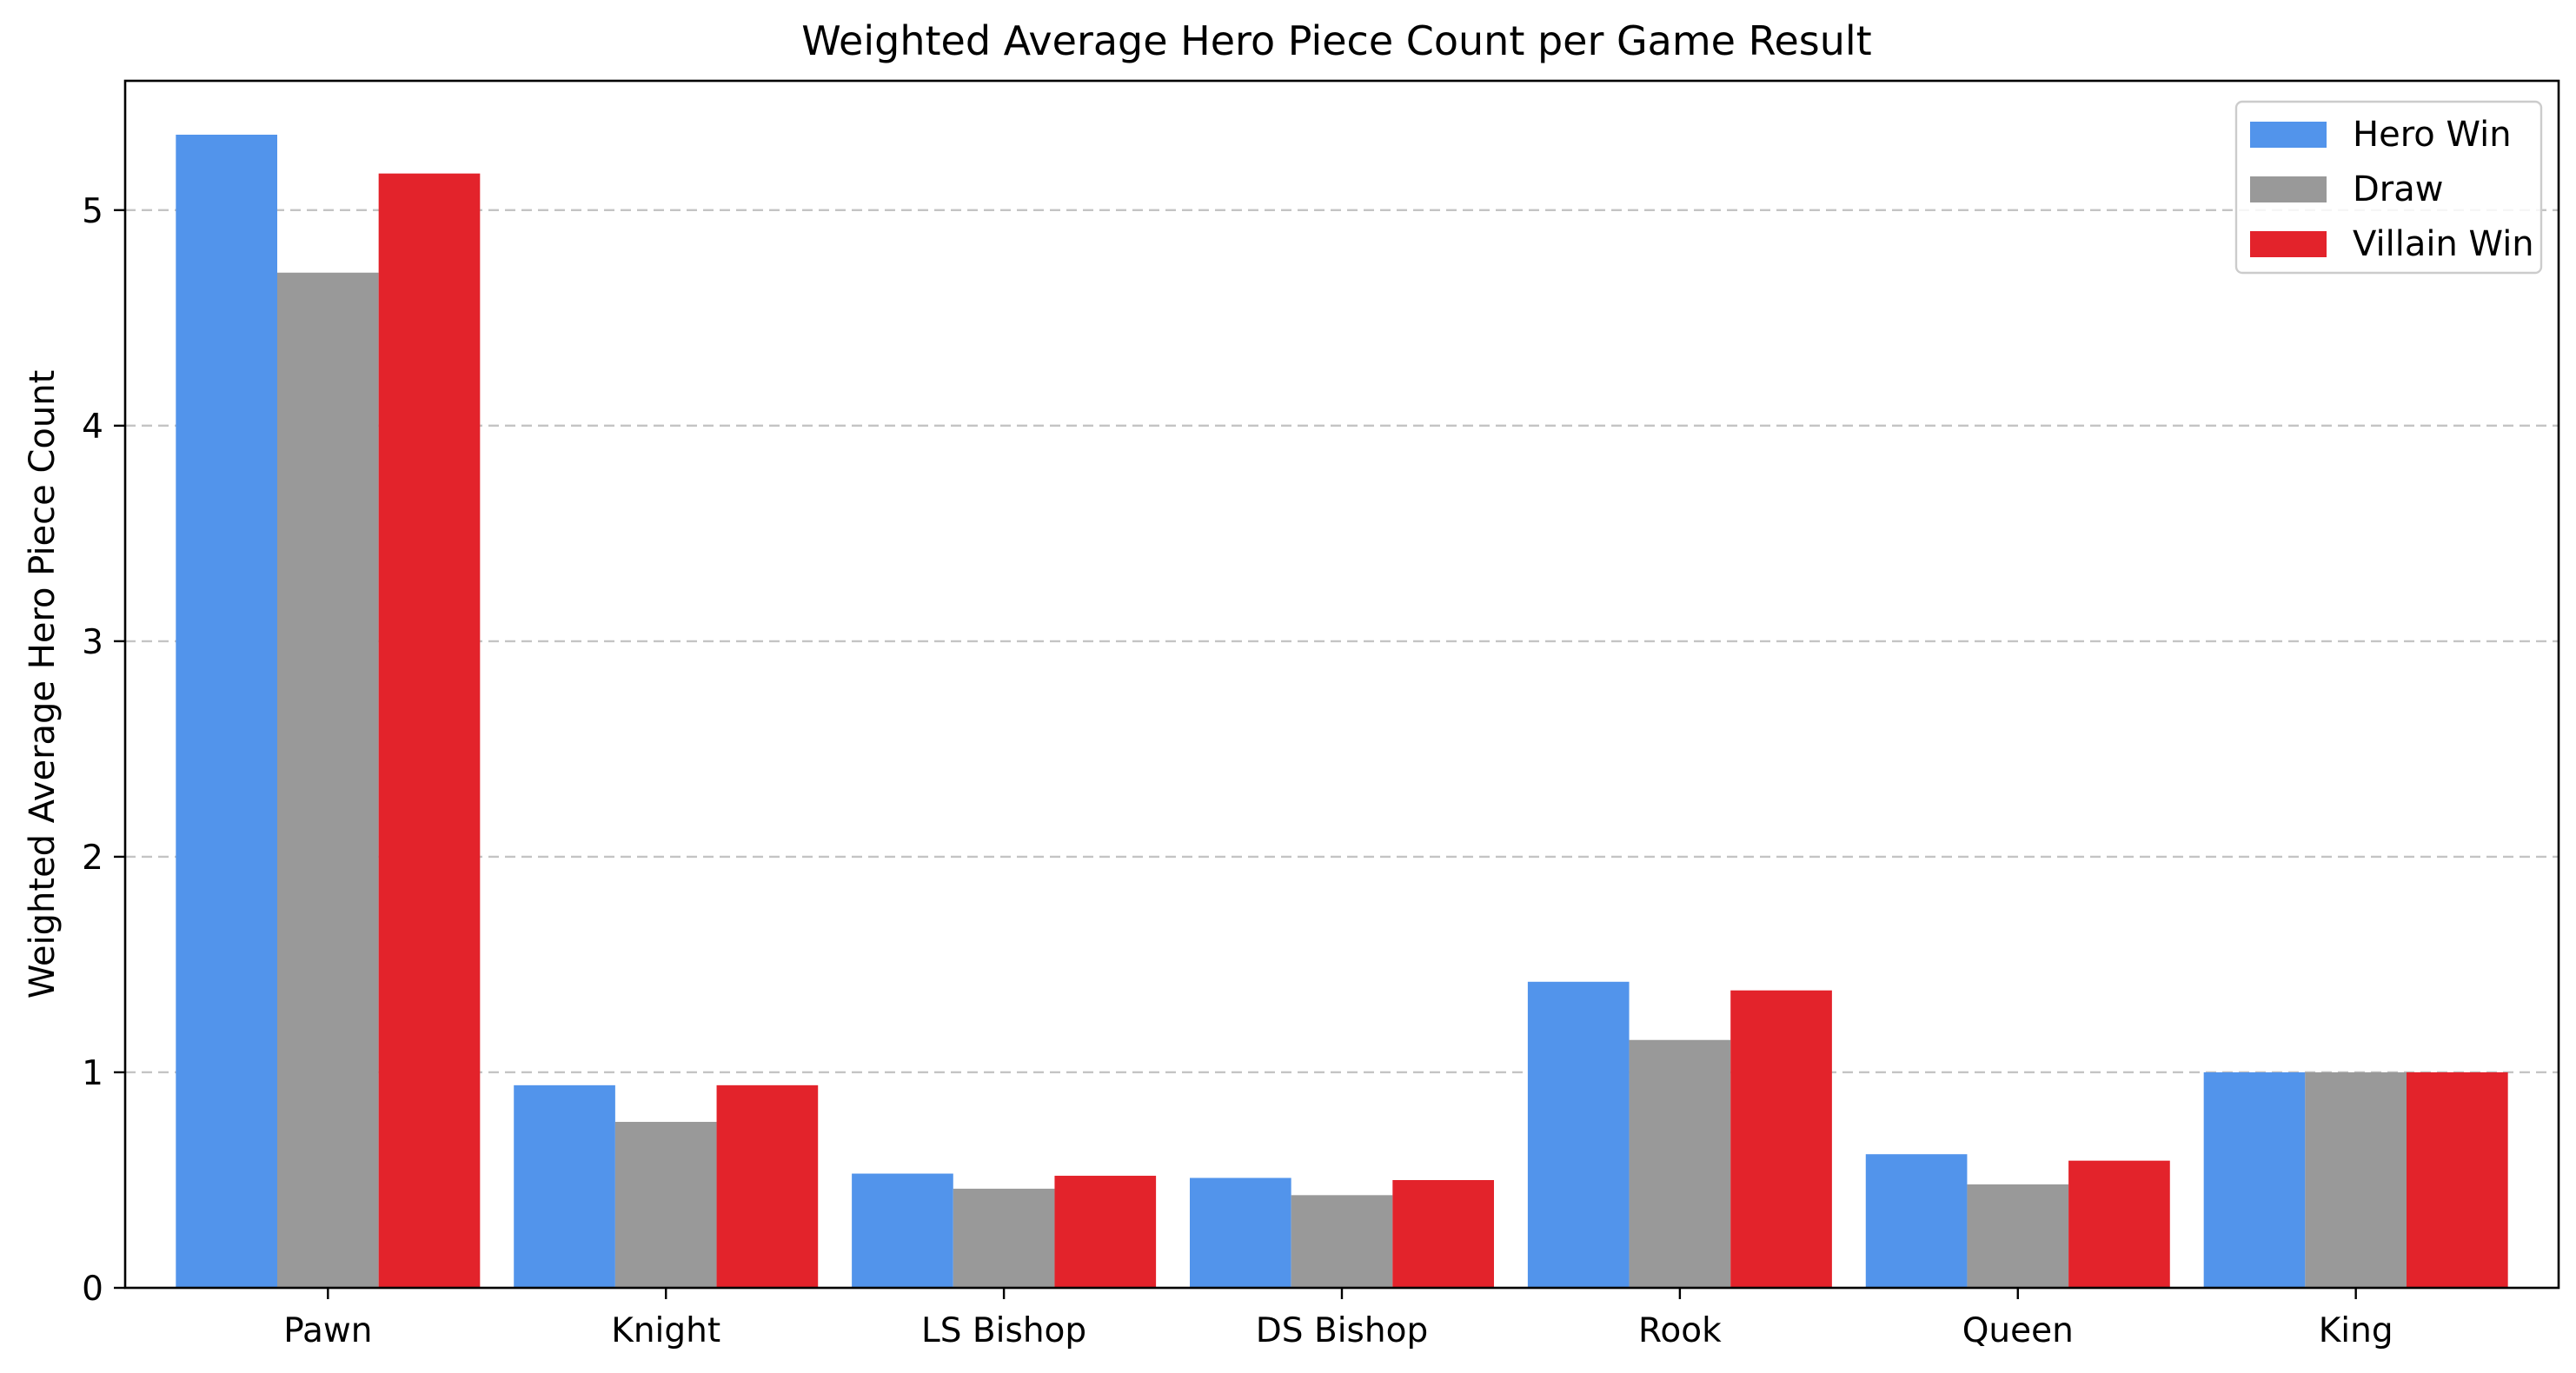  What do you see at coordinates (92, 1073) in the screenshot?
I see `y-tick-label: 1` at bounding box center [92, 1073].